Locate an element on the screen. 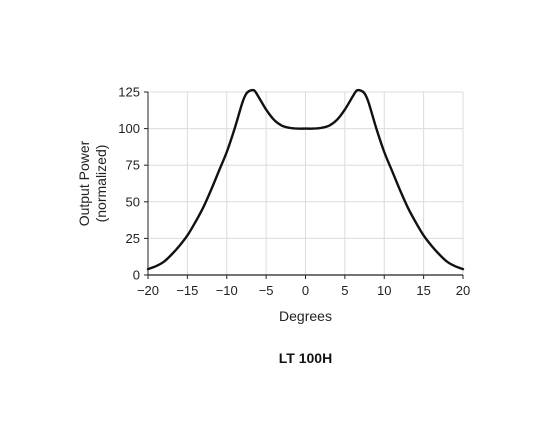 Image resolution: width=550 pixels, height=430 pixels. x-tick-label: 20 is located at coordinates (463, 290).